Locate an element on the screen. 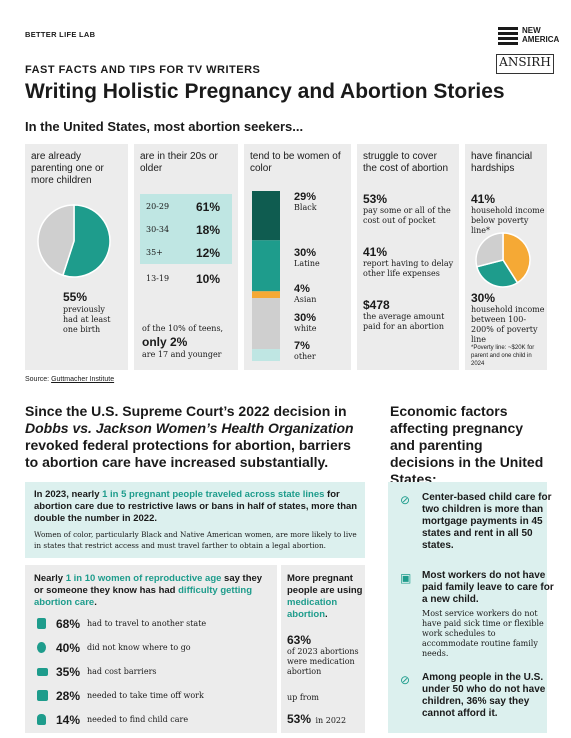 This screenshot has width=571, height=738. no-money-icon: ⊘ is located at coordinates (405, 680).